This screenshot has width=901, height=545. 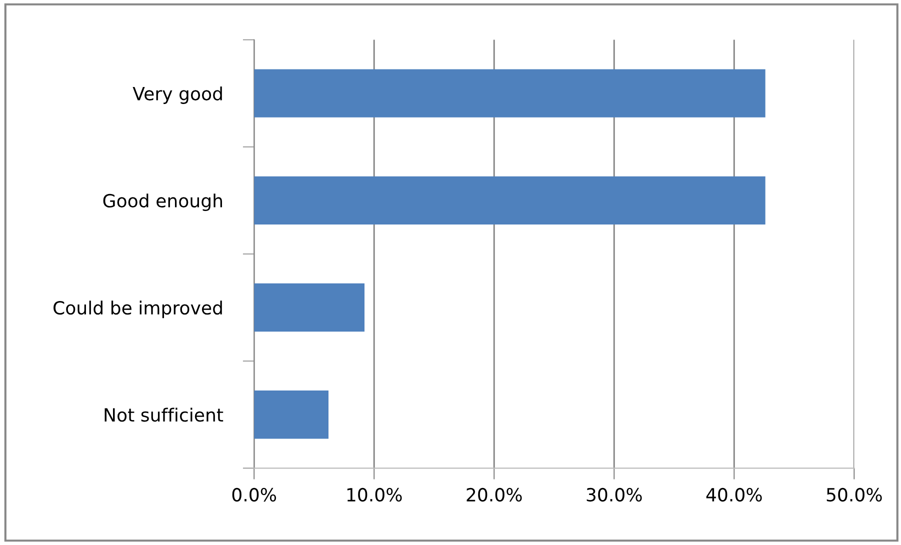 I want to click on x-tick-label: 30.0%, so click(x=614, y=495).